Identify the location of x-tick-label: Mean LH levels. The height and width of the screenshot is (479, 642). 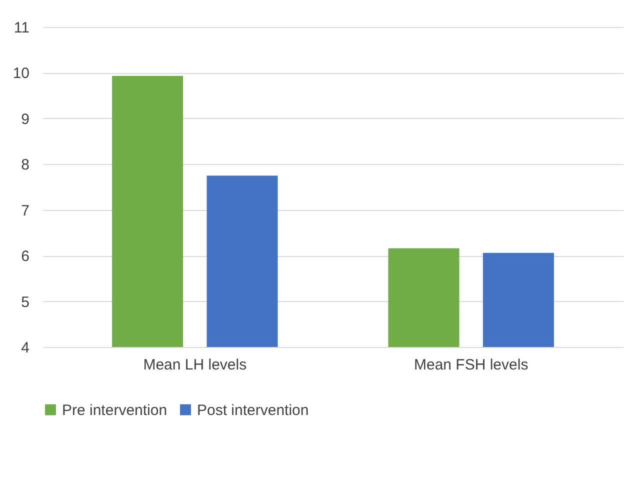
(195, 365).